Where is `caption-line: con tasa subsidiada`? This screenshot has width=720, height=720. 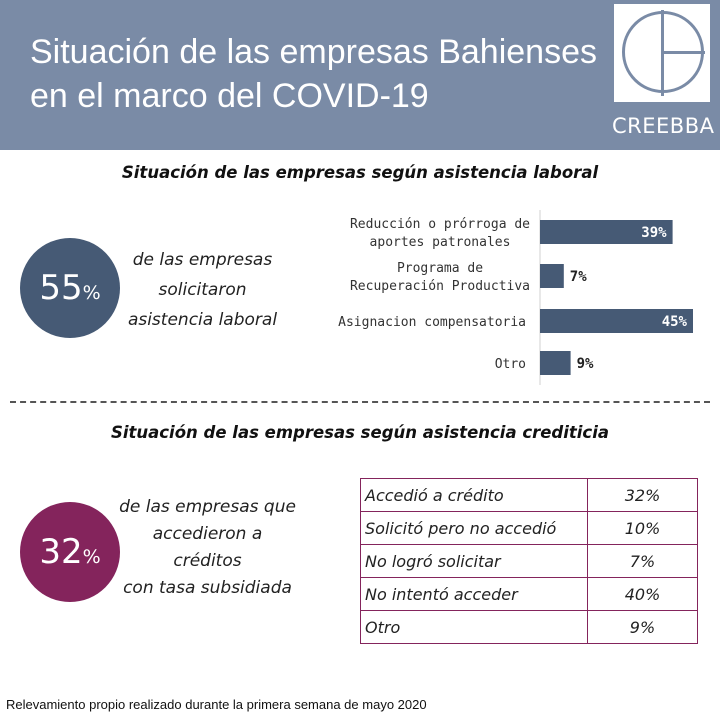
caption-line: con tasa subsidiada is located at coordinates (207, 588).